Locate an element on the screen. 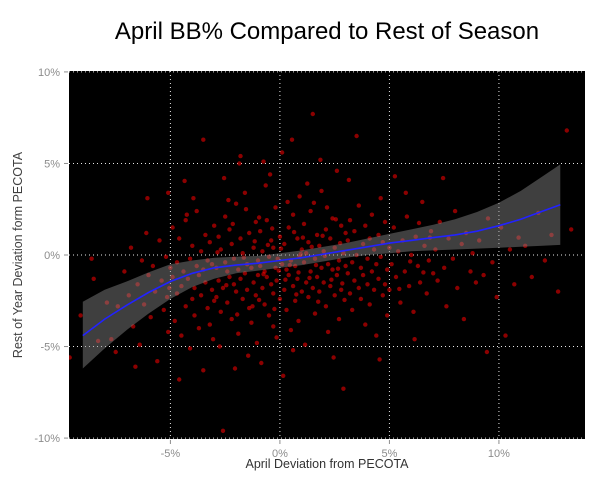 This screenshot has width=605, height=489. chart-title: April BB% Compared to Rest of Season is located at coordinates (327, 31).